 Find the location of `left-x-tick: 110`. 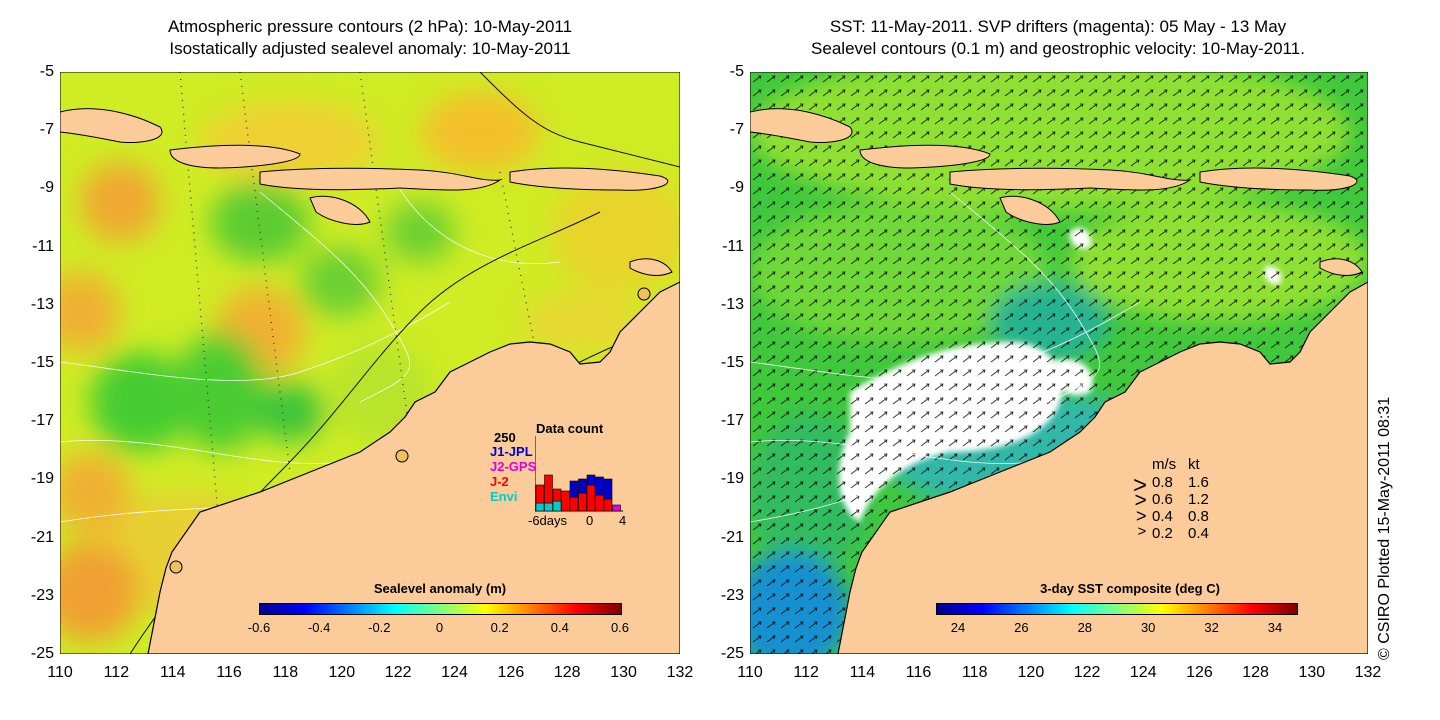

left-x-tick: 110 is located at coordinates (60, 672).